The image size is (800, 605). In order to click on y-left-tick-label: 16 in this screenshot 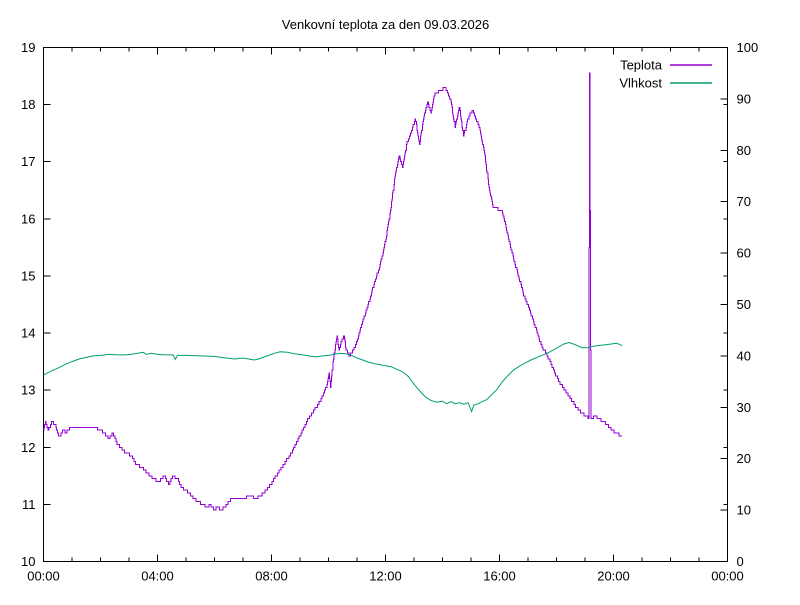, I will do `click(28, 218)`.